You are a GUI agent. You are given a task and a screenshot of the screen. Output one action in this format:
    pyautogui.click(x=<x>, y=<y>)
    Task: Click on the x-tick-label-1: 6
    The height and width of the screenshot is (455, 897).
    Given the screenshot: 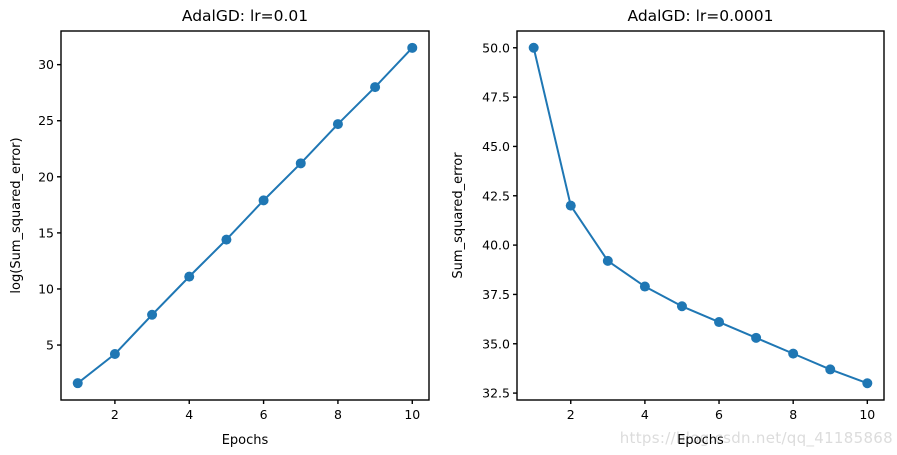 What is the action you would take?
    pyautogui.click(x=719, y=414)
    